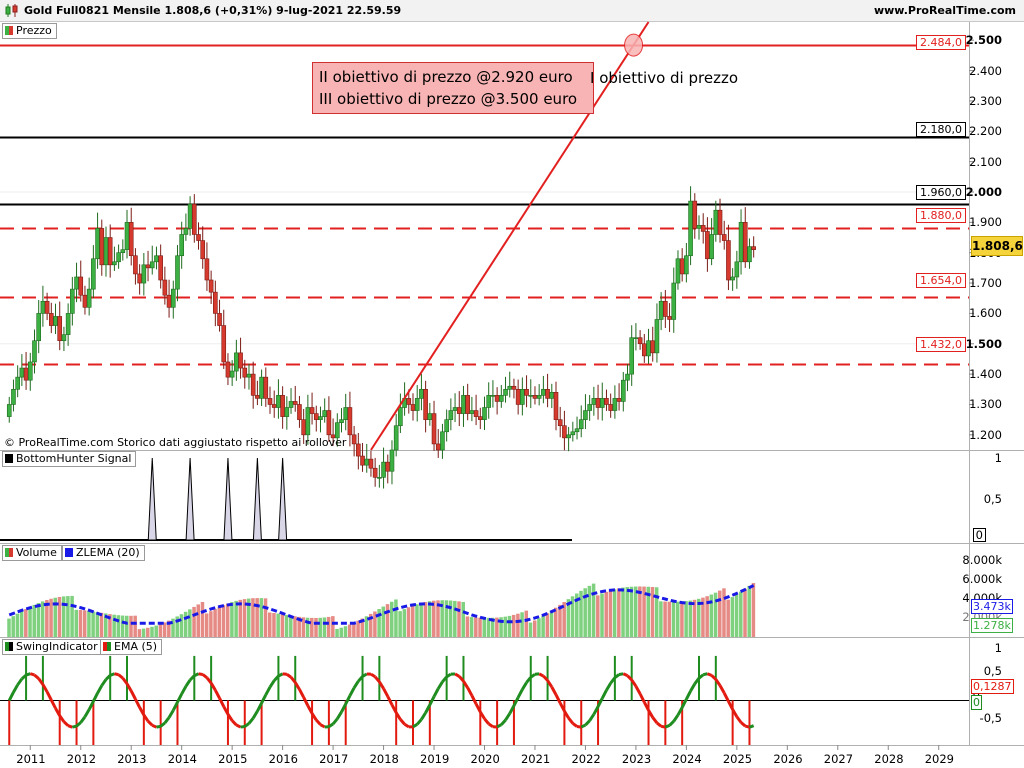 The width and height of the screenshot is (1024, 768). I want to click on hline-label-2484: 2.484,0, so click(941, 42).